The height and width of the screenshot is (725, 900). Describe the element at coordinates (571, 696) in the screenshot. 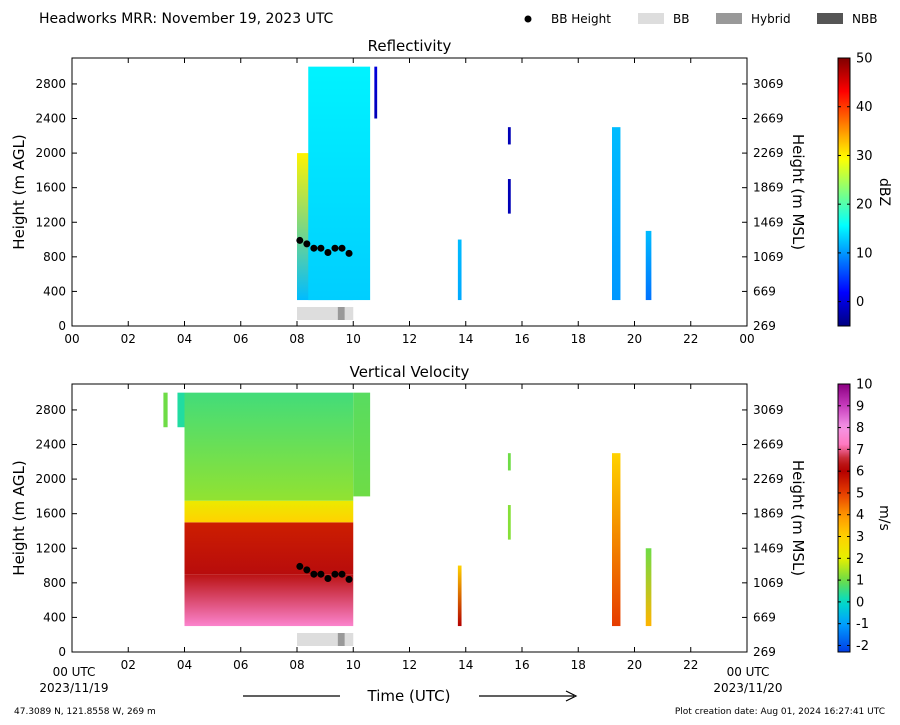

I see `xlabel-arrow-icon` at that location.